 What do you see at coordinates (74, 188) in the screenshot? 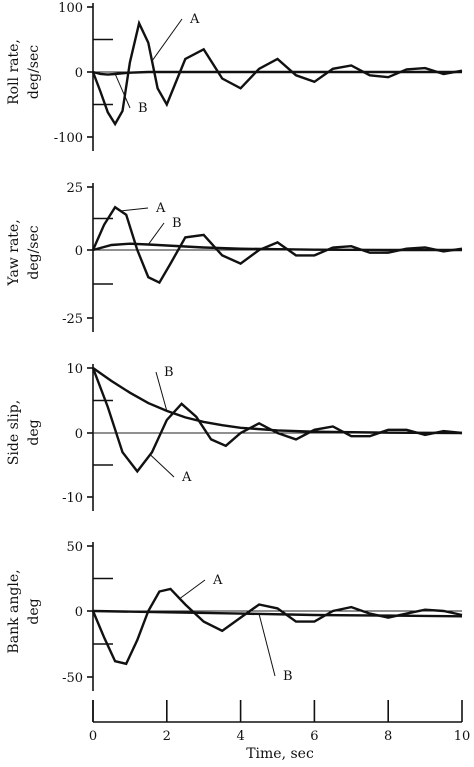
I see `y-tick-label: 25` at bounding box center [74, 188].